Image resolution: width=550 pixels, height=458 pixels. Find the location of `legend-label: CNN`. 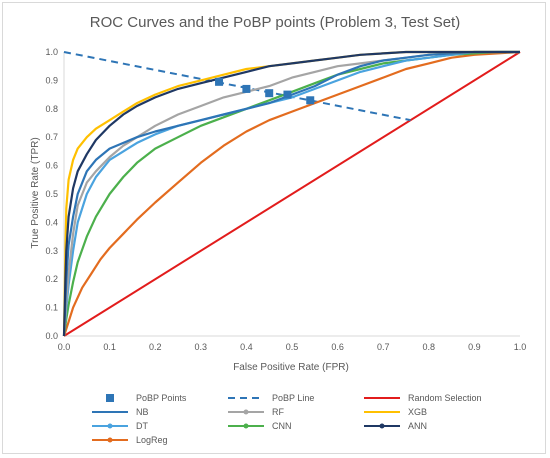

legend-label: CNN is located at coordinates (282, 426).